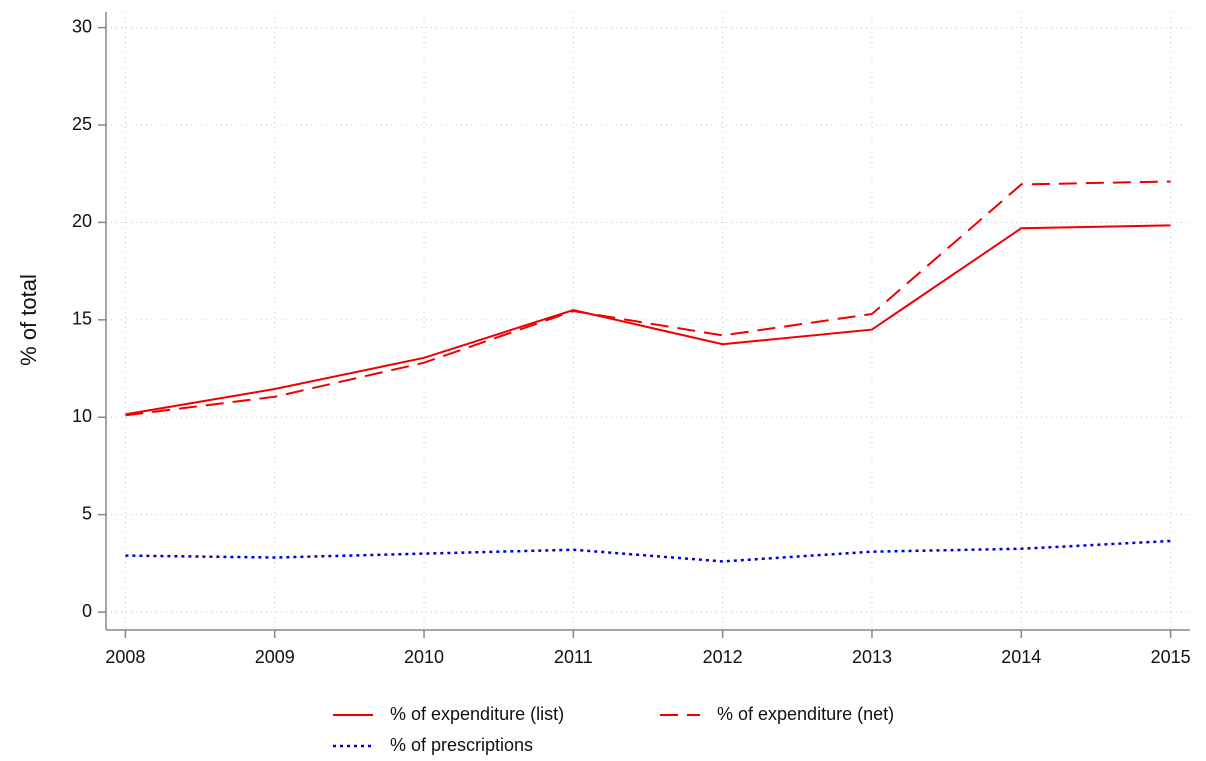  Describe the element at coordinates (87, 611) in the screenshot. I see `y-tick-label: 0` at that location.